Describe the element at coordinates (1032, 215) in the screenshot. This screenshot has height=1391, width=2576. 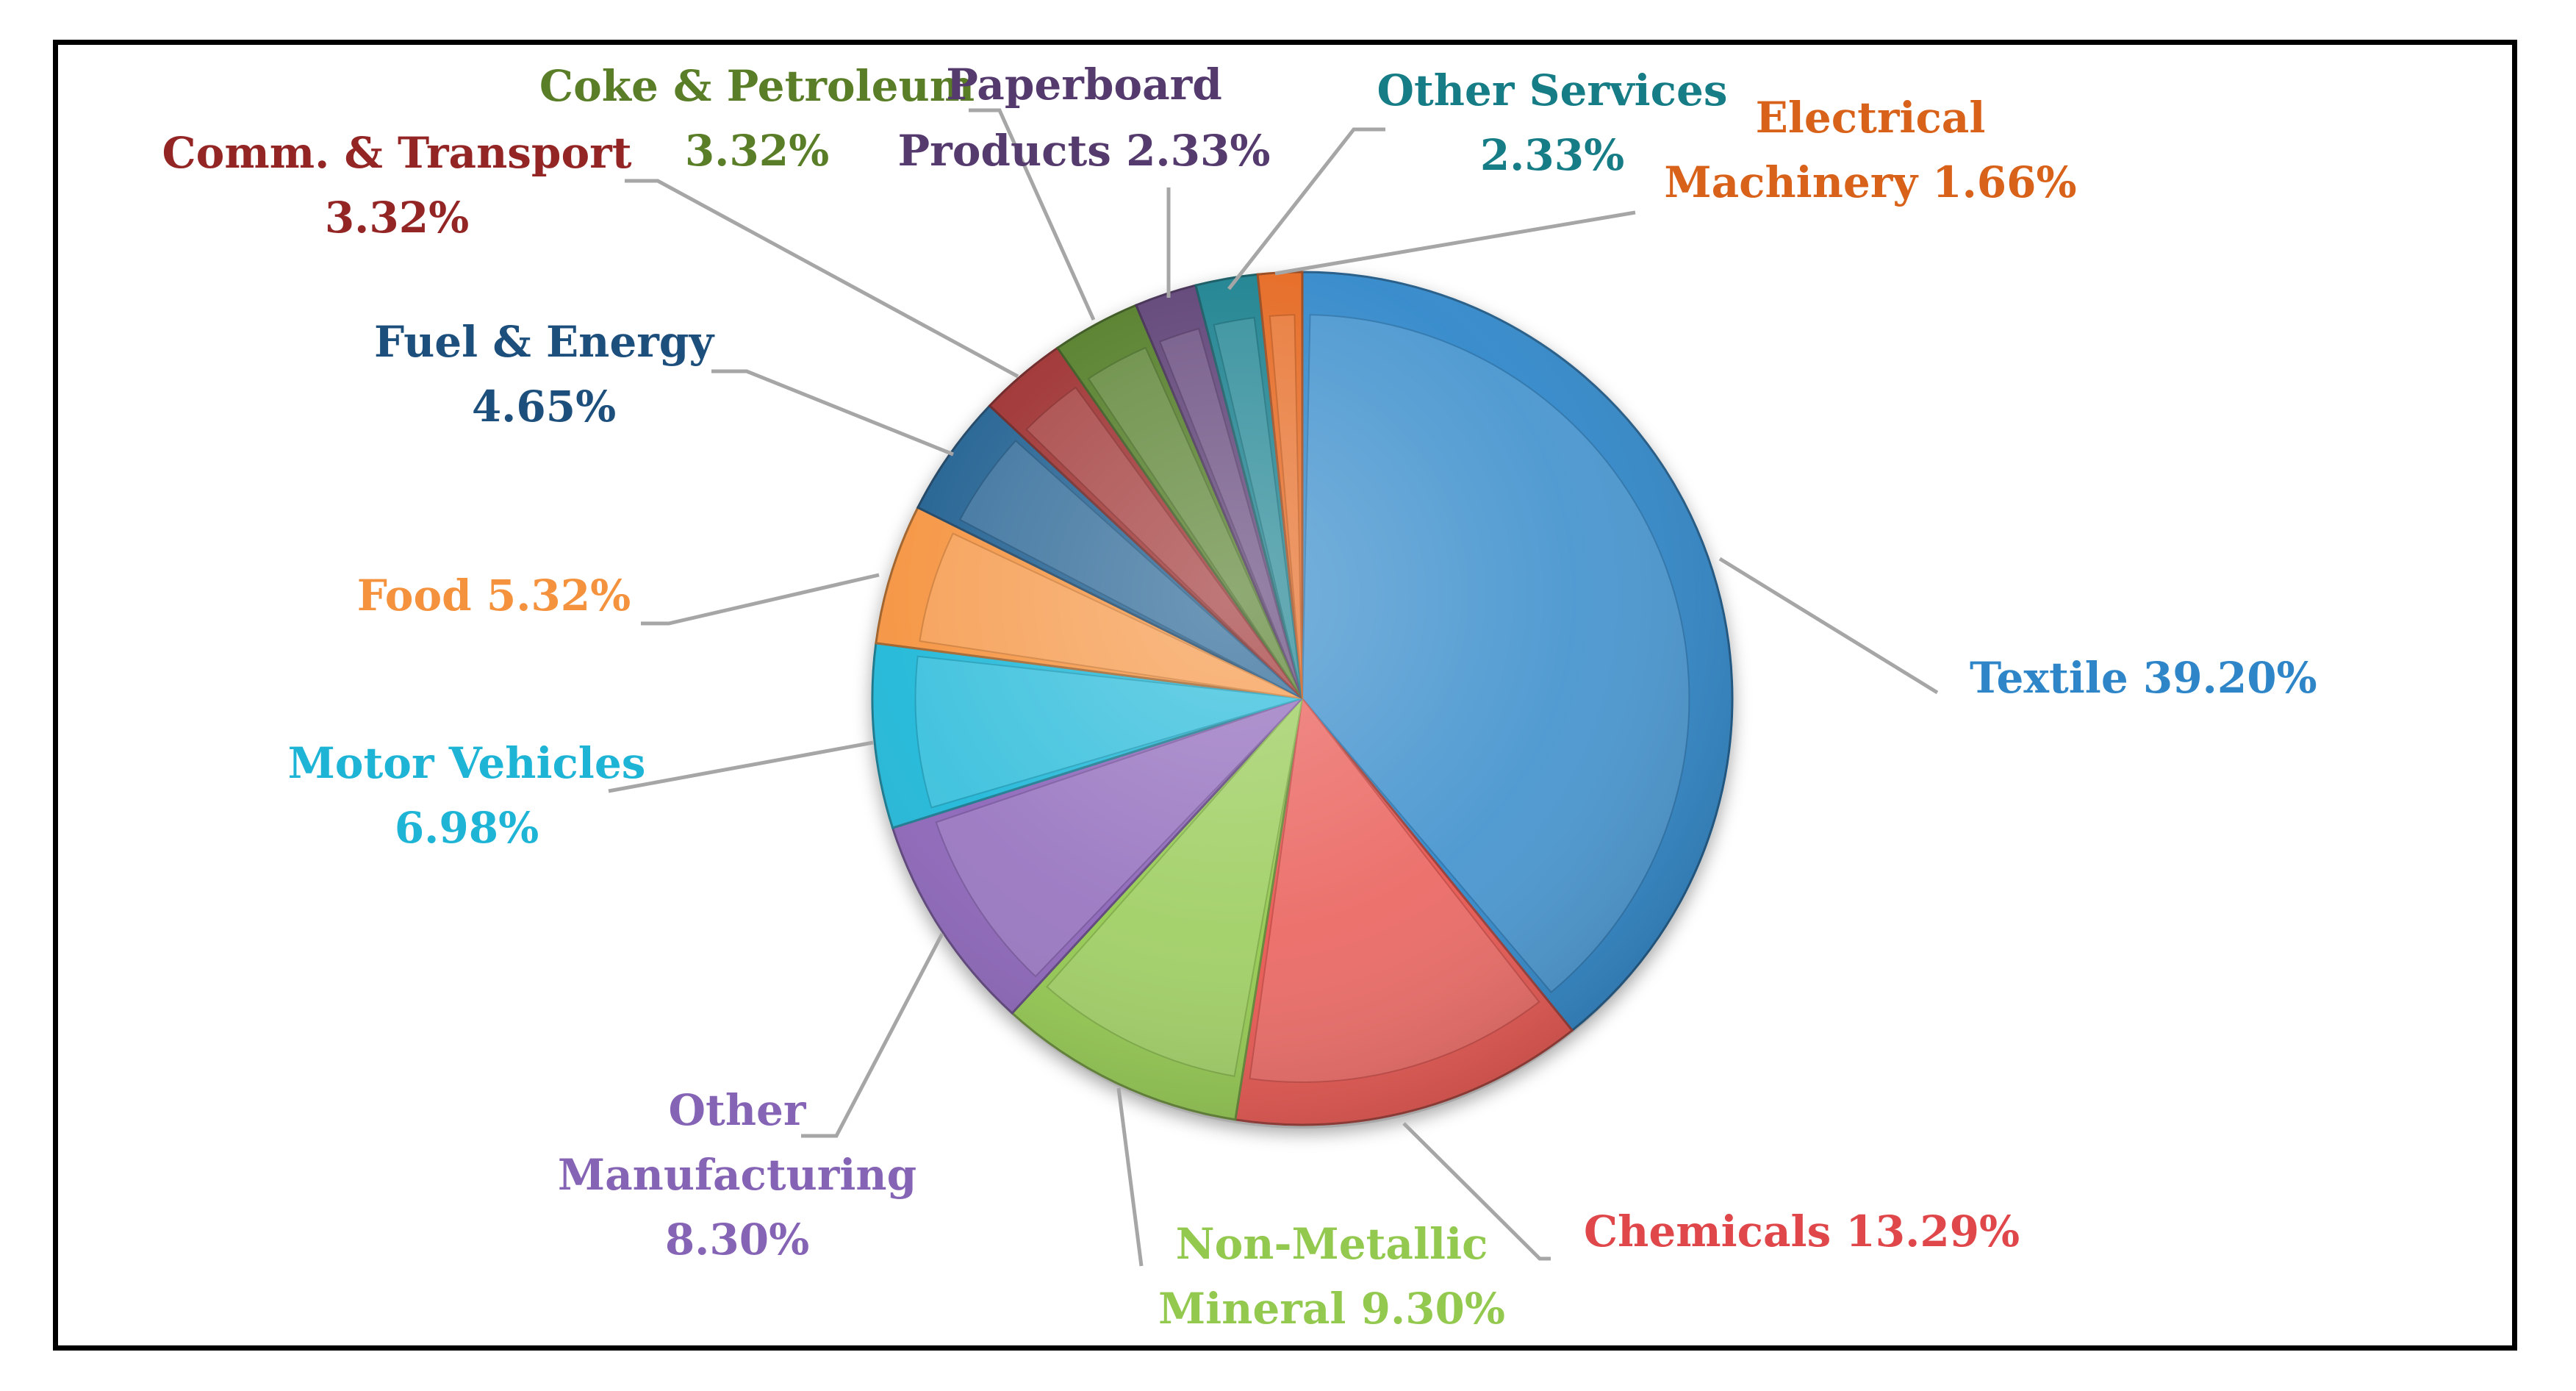
I see `leader-line-coke-petroleum` at that location.